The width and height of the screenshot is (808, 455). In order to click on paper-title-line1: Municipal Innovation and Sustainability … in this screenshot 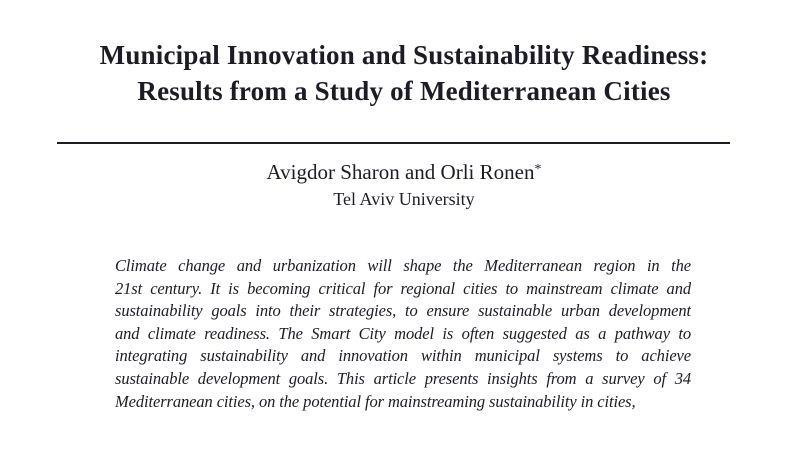, I will do `click(404, 55)`.